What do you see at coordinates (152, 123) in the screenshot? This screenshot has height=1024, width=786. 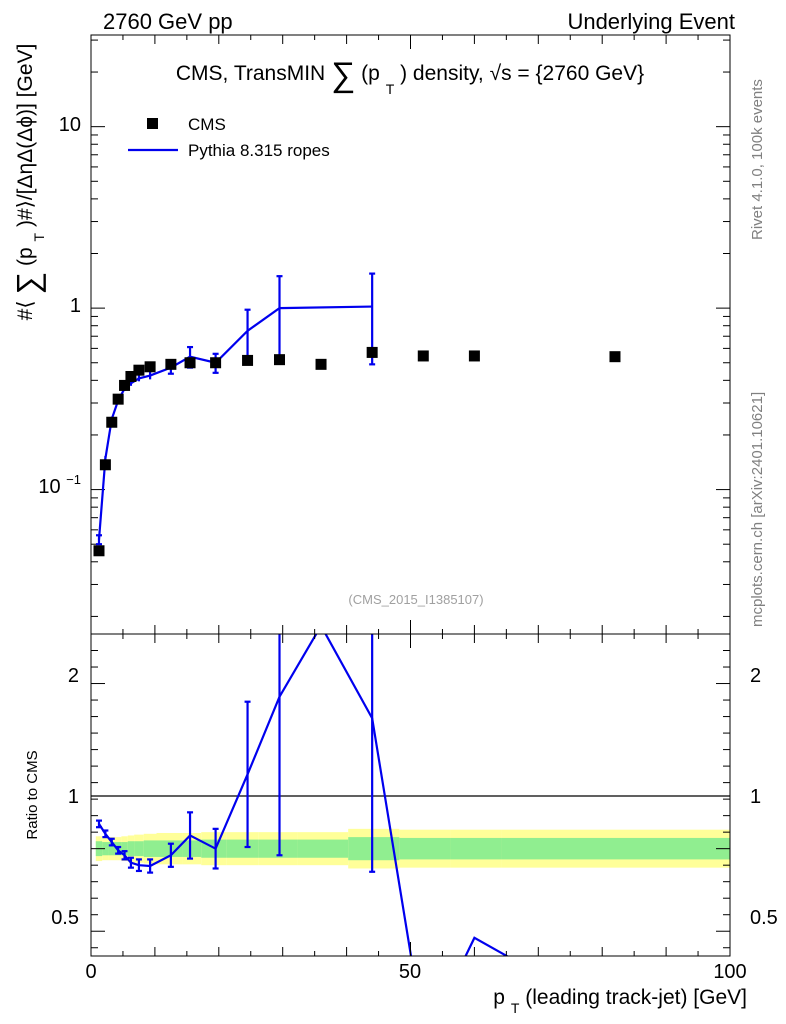 I see `legend-cms-marker` at bounding box center [152, 123].